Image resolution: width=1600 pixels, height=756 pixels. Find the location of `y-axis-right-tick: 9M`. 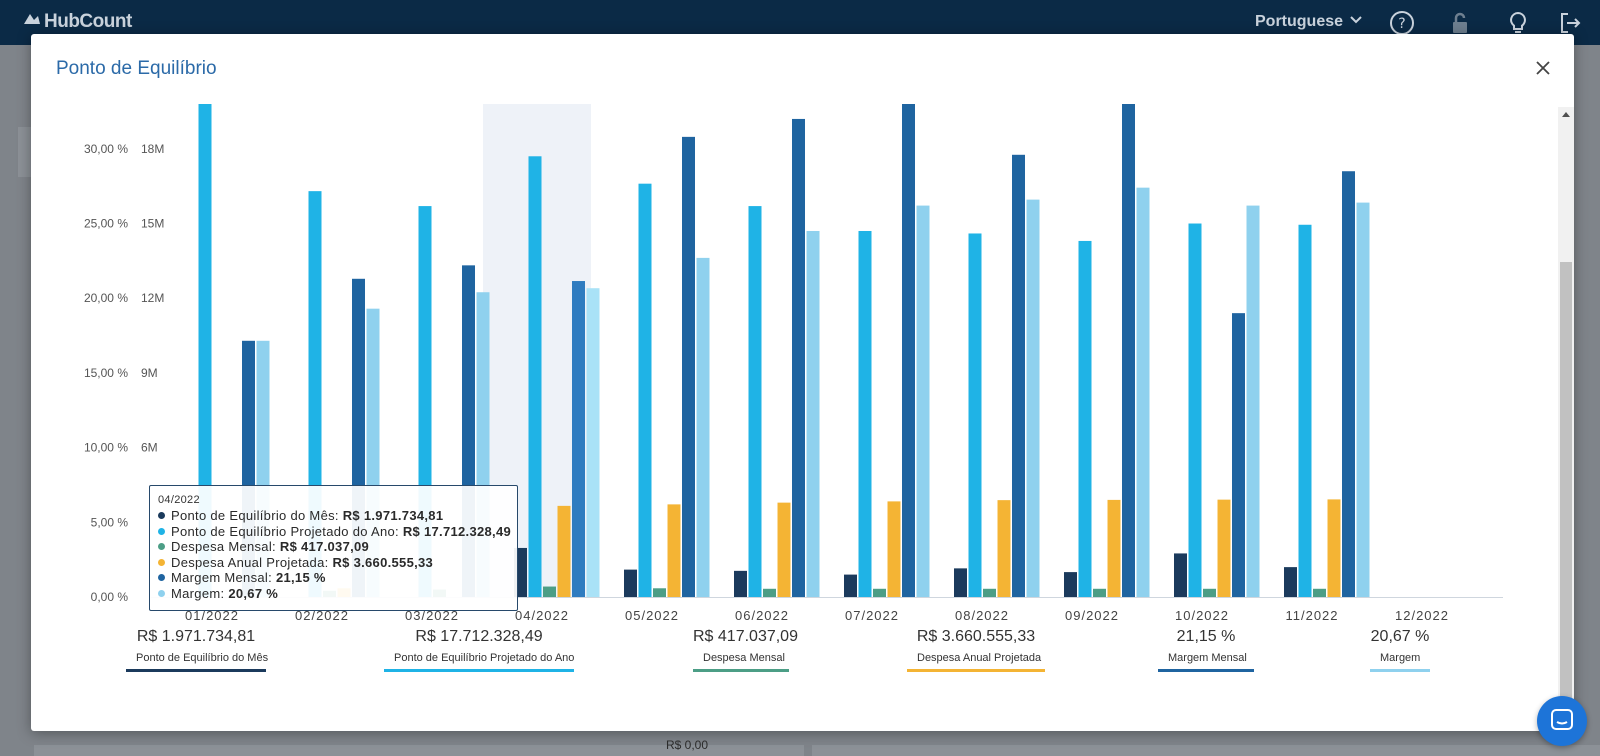

y-axis-right-tick: 9M is located at coordinates (149, 373).